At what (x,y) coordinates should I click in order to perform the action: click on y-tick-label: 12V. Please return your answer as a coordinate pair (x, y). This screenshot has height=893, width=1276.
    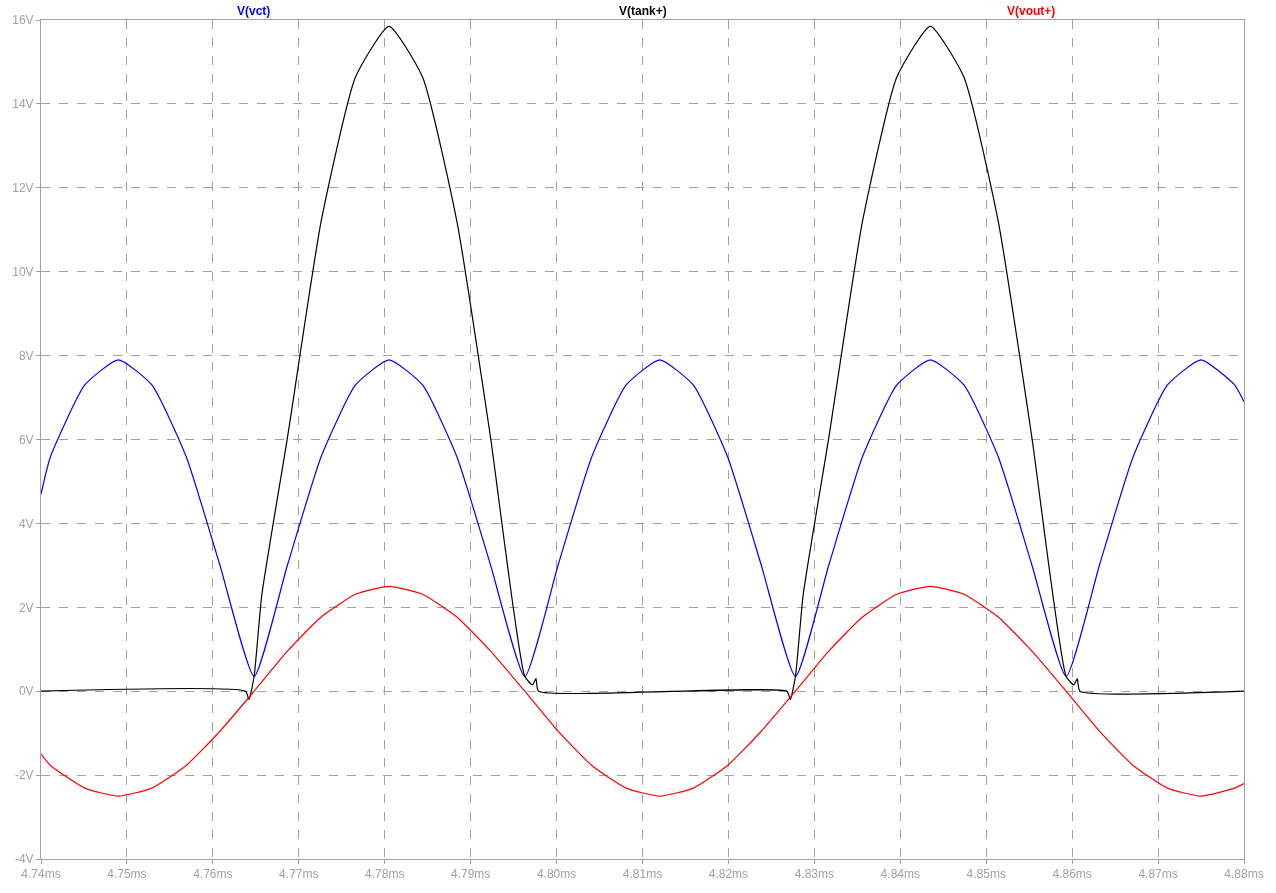
    Looking at the image, I should click on (23, 188).